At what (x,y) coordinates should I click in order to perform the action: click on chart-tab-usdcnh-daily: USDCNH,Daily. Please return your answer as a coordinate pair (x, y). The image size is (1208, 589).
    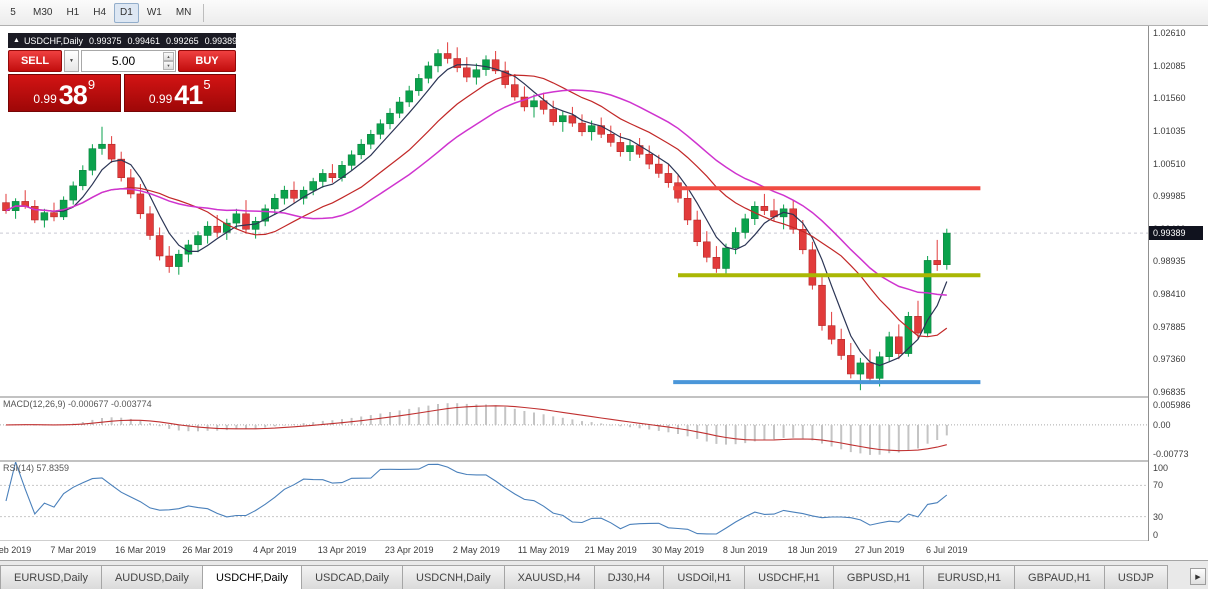
    Looking at the image, I should click on (453, 577).